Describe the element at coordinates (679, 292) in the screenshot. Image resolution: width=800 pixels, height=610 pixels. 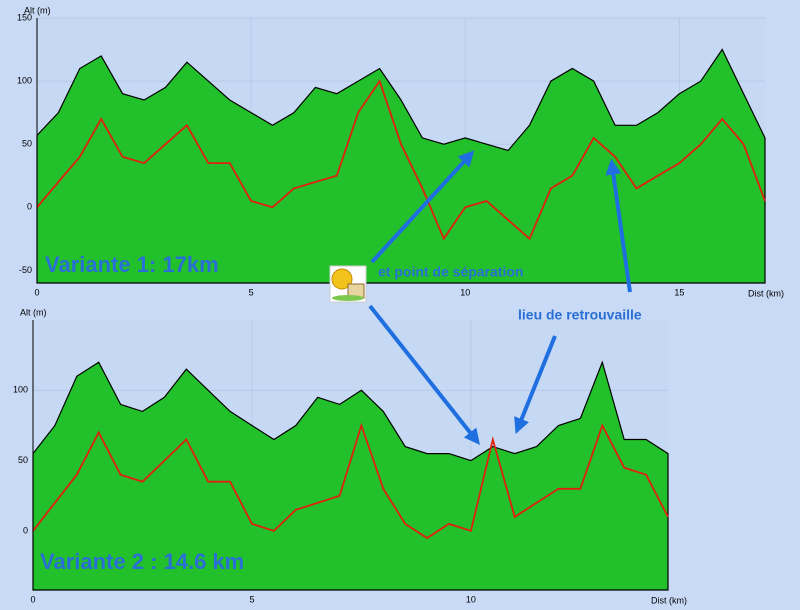
I see `x-tick-label: 15` at that location.